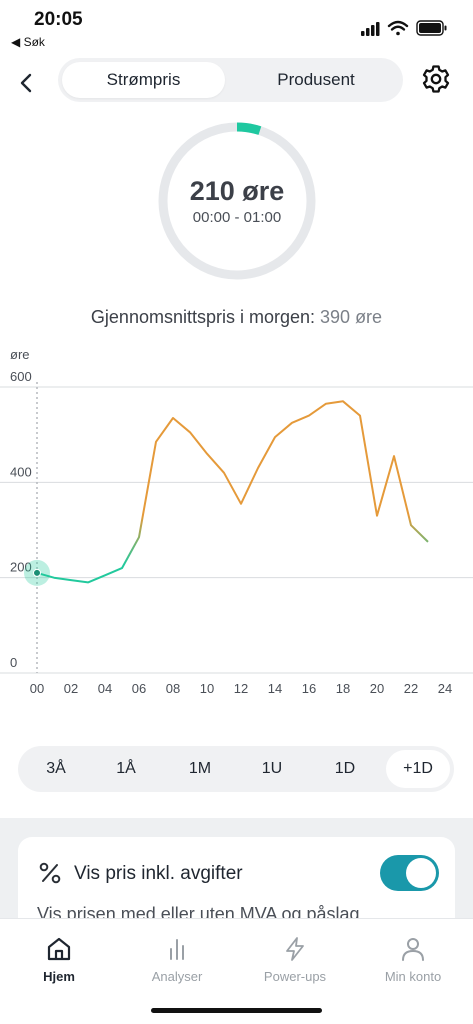 This screenshot has width=473, height=1024. Describe the element at coordinates (377, 688) in the screenshot. I see `x-tick-label: 20` at that location.